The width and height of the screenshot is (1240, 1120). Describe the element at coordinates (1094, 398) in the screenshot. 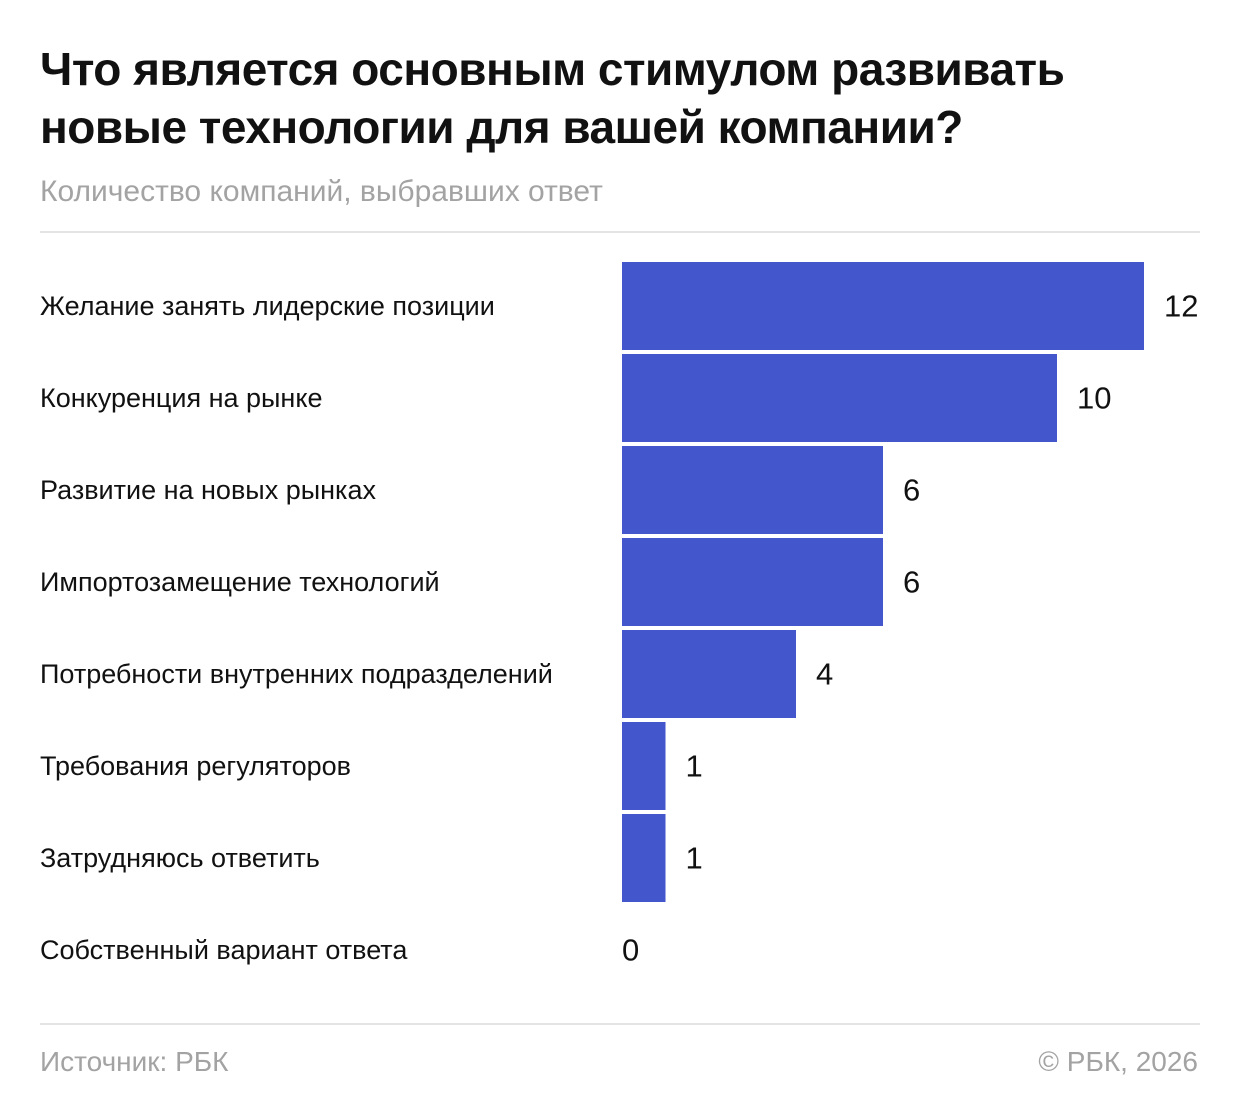

I see `bar-value-label: 10` at that location.